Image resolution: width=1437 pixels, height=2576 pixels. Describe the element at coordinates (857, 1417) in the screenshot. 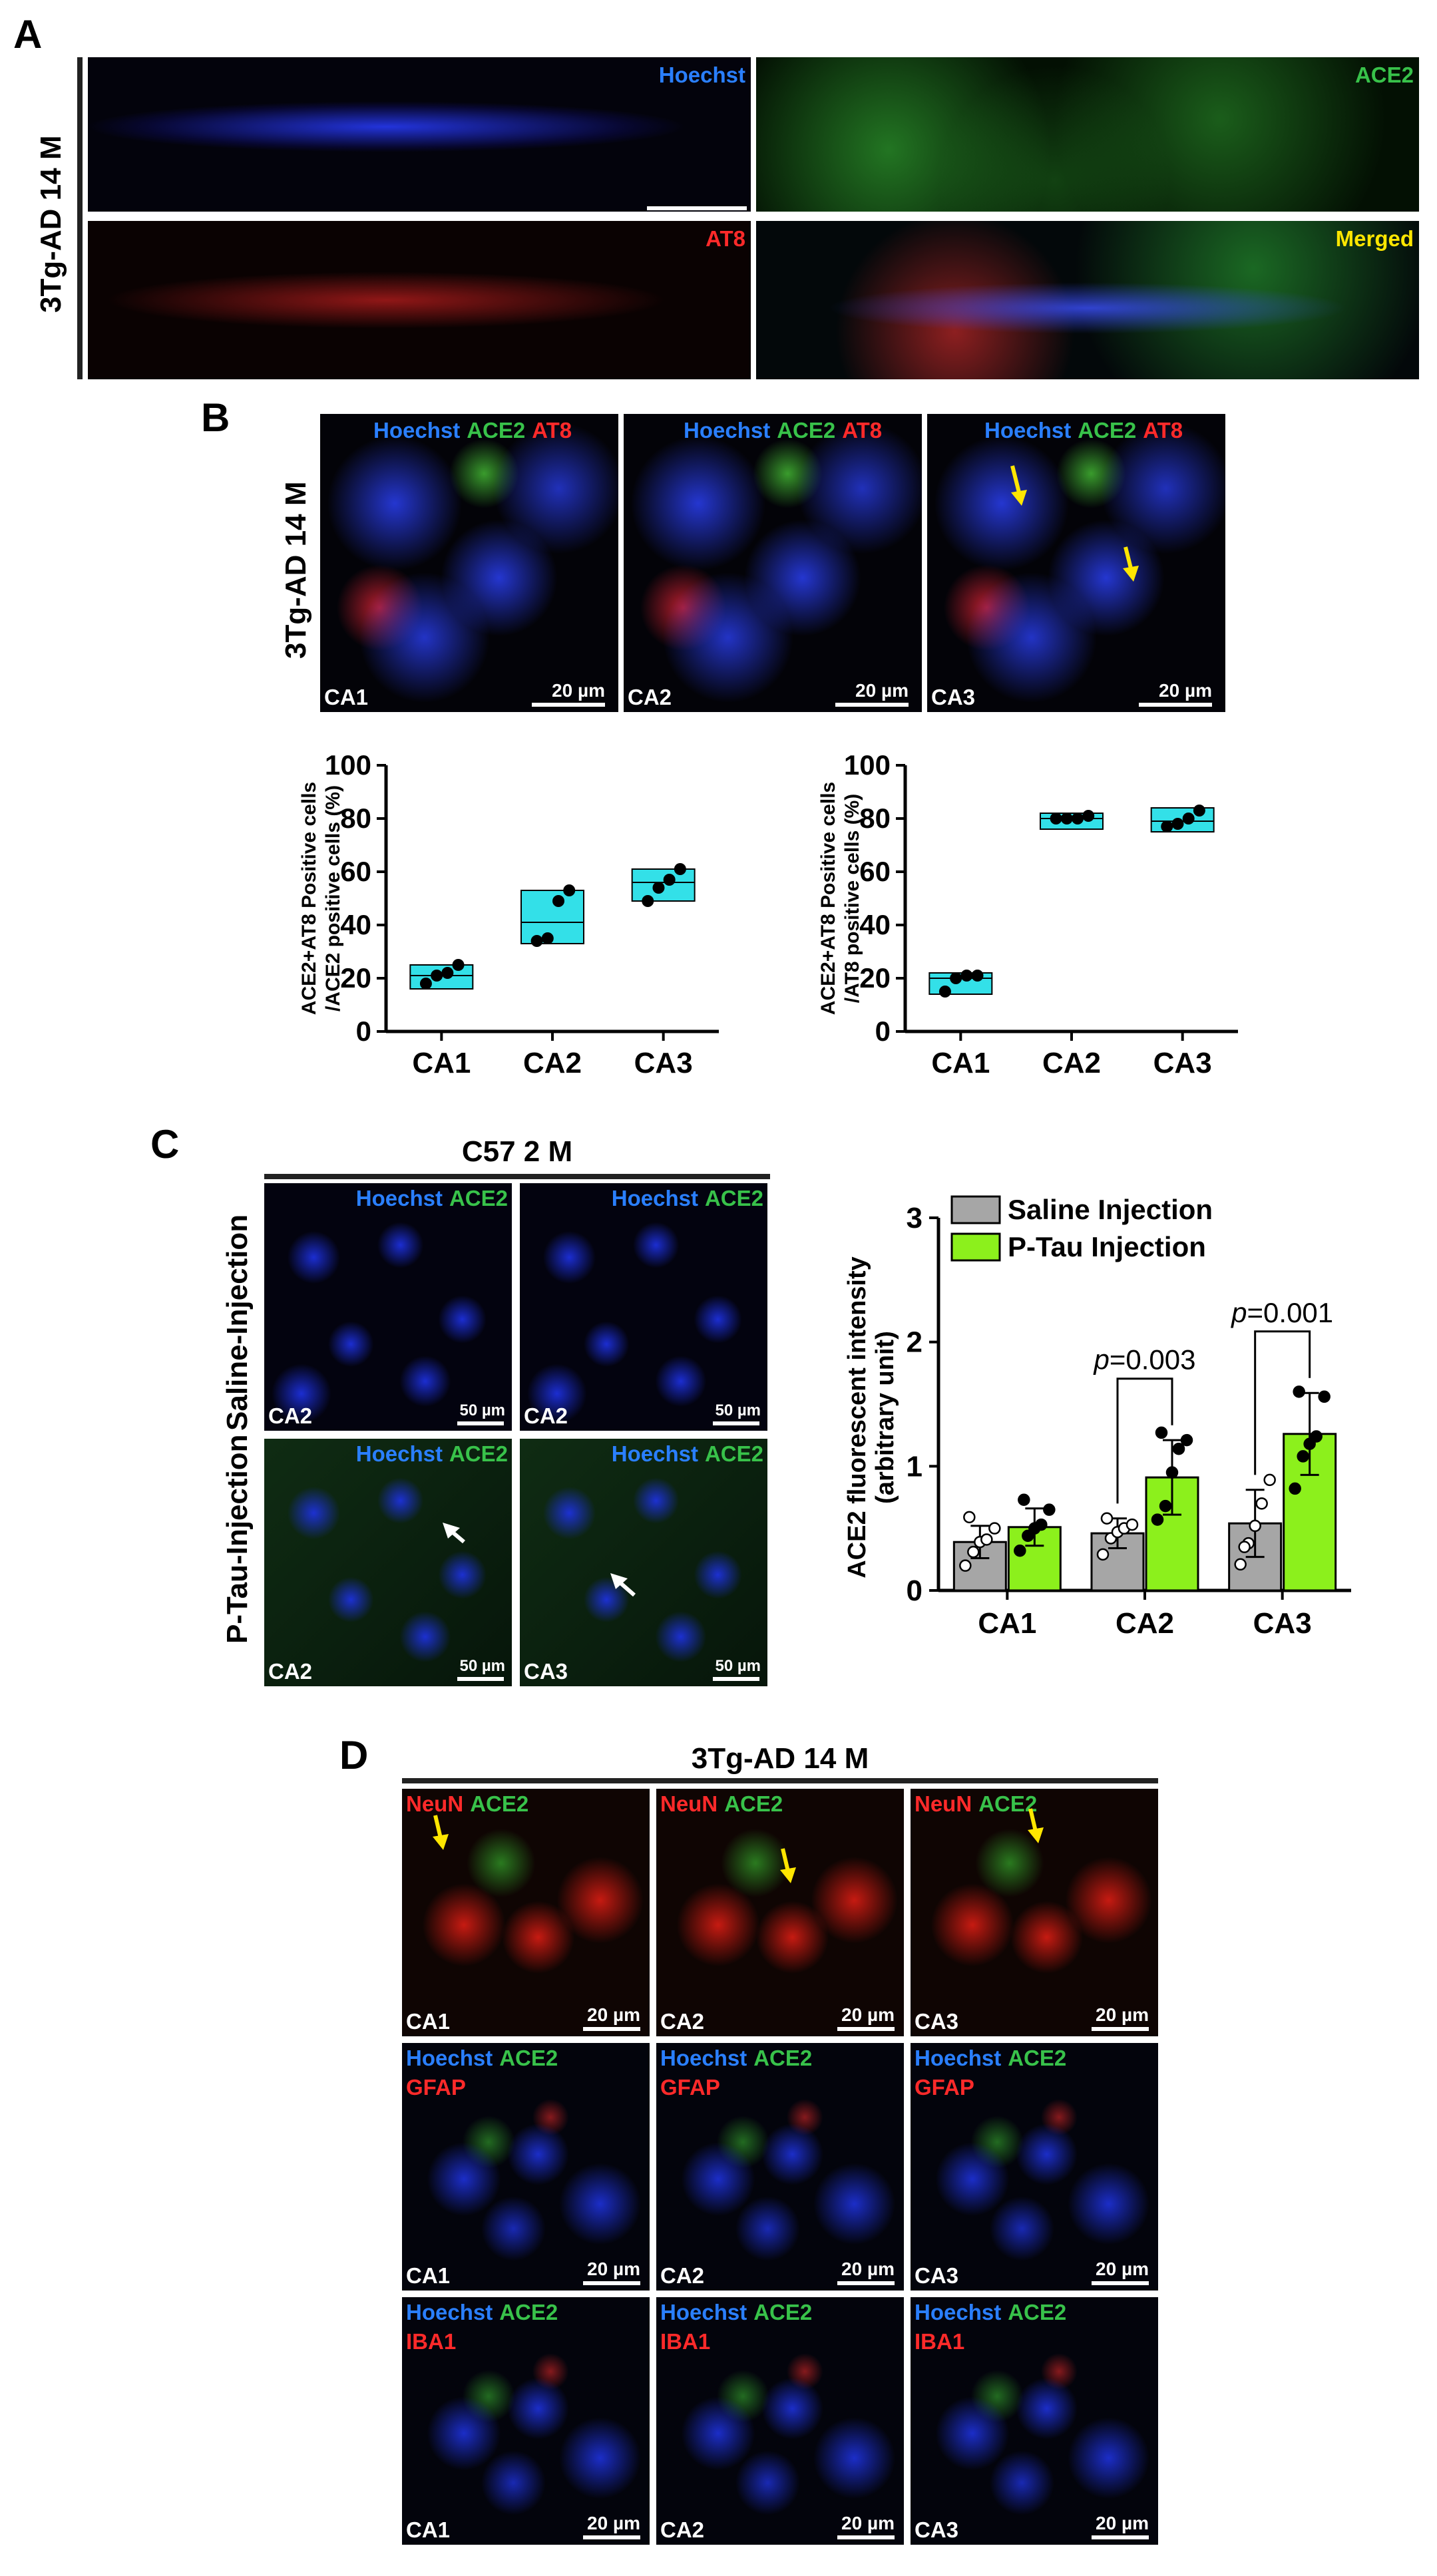

I see `y-axis-label-line1: ACE2 fluorescent intensity` at that location.